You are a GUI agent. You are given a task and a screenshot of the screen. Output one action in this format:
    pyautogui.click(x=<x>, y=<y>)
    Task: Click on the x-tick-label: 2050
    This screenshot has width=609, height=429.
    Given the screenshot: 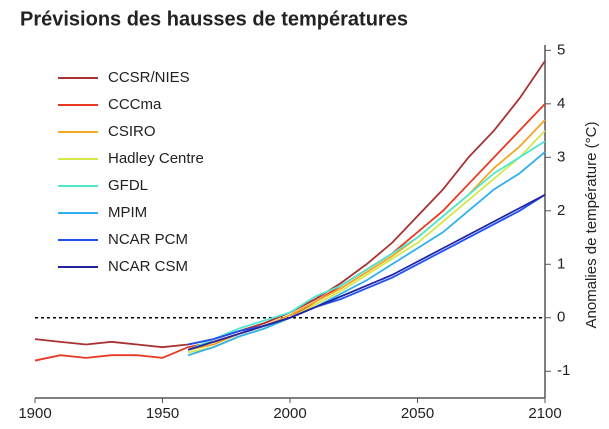 What is the action you would take?
    pyautogui.click(x=417, y=413)
    